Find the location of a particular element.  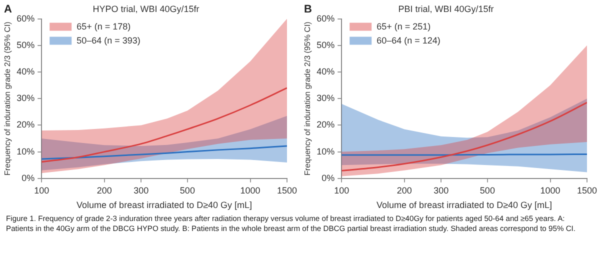

chart-title: PBI trial, WBI 40Gy/15fr is located at coordinates (446, 9).